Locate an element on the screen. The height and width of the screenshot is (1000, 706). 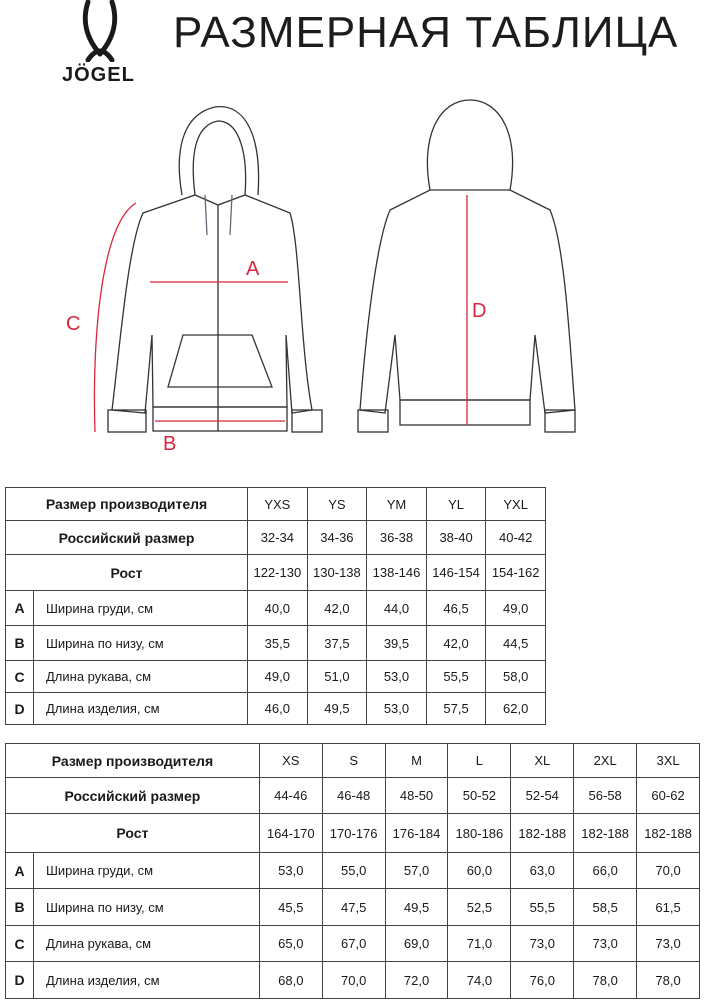
table-cell: 58,5 is located at coordinates (605, 907).